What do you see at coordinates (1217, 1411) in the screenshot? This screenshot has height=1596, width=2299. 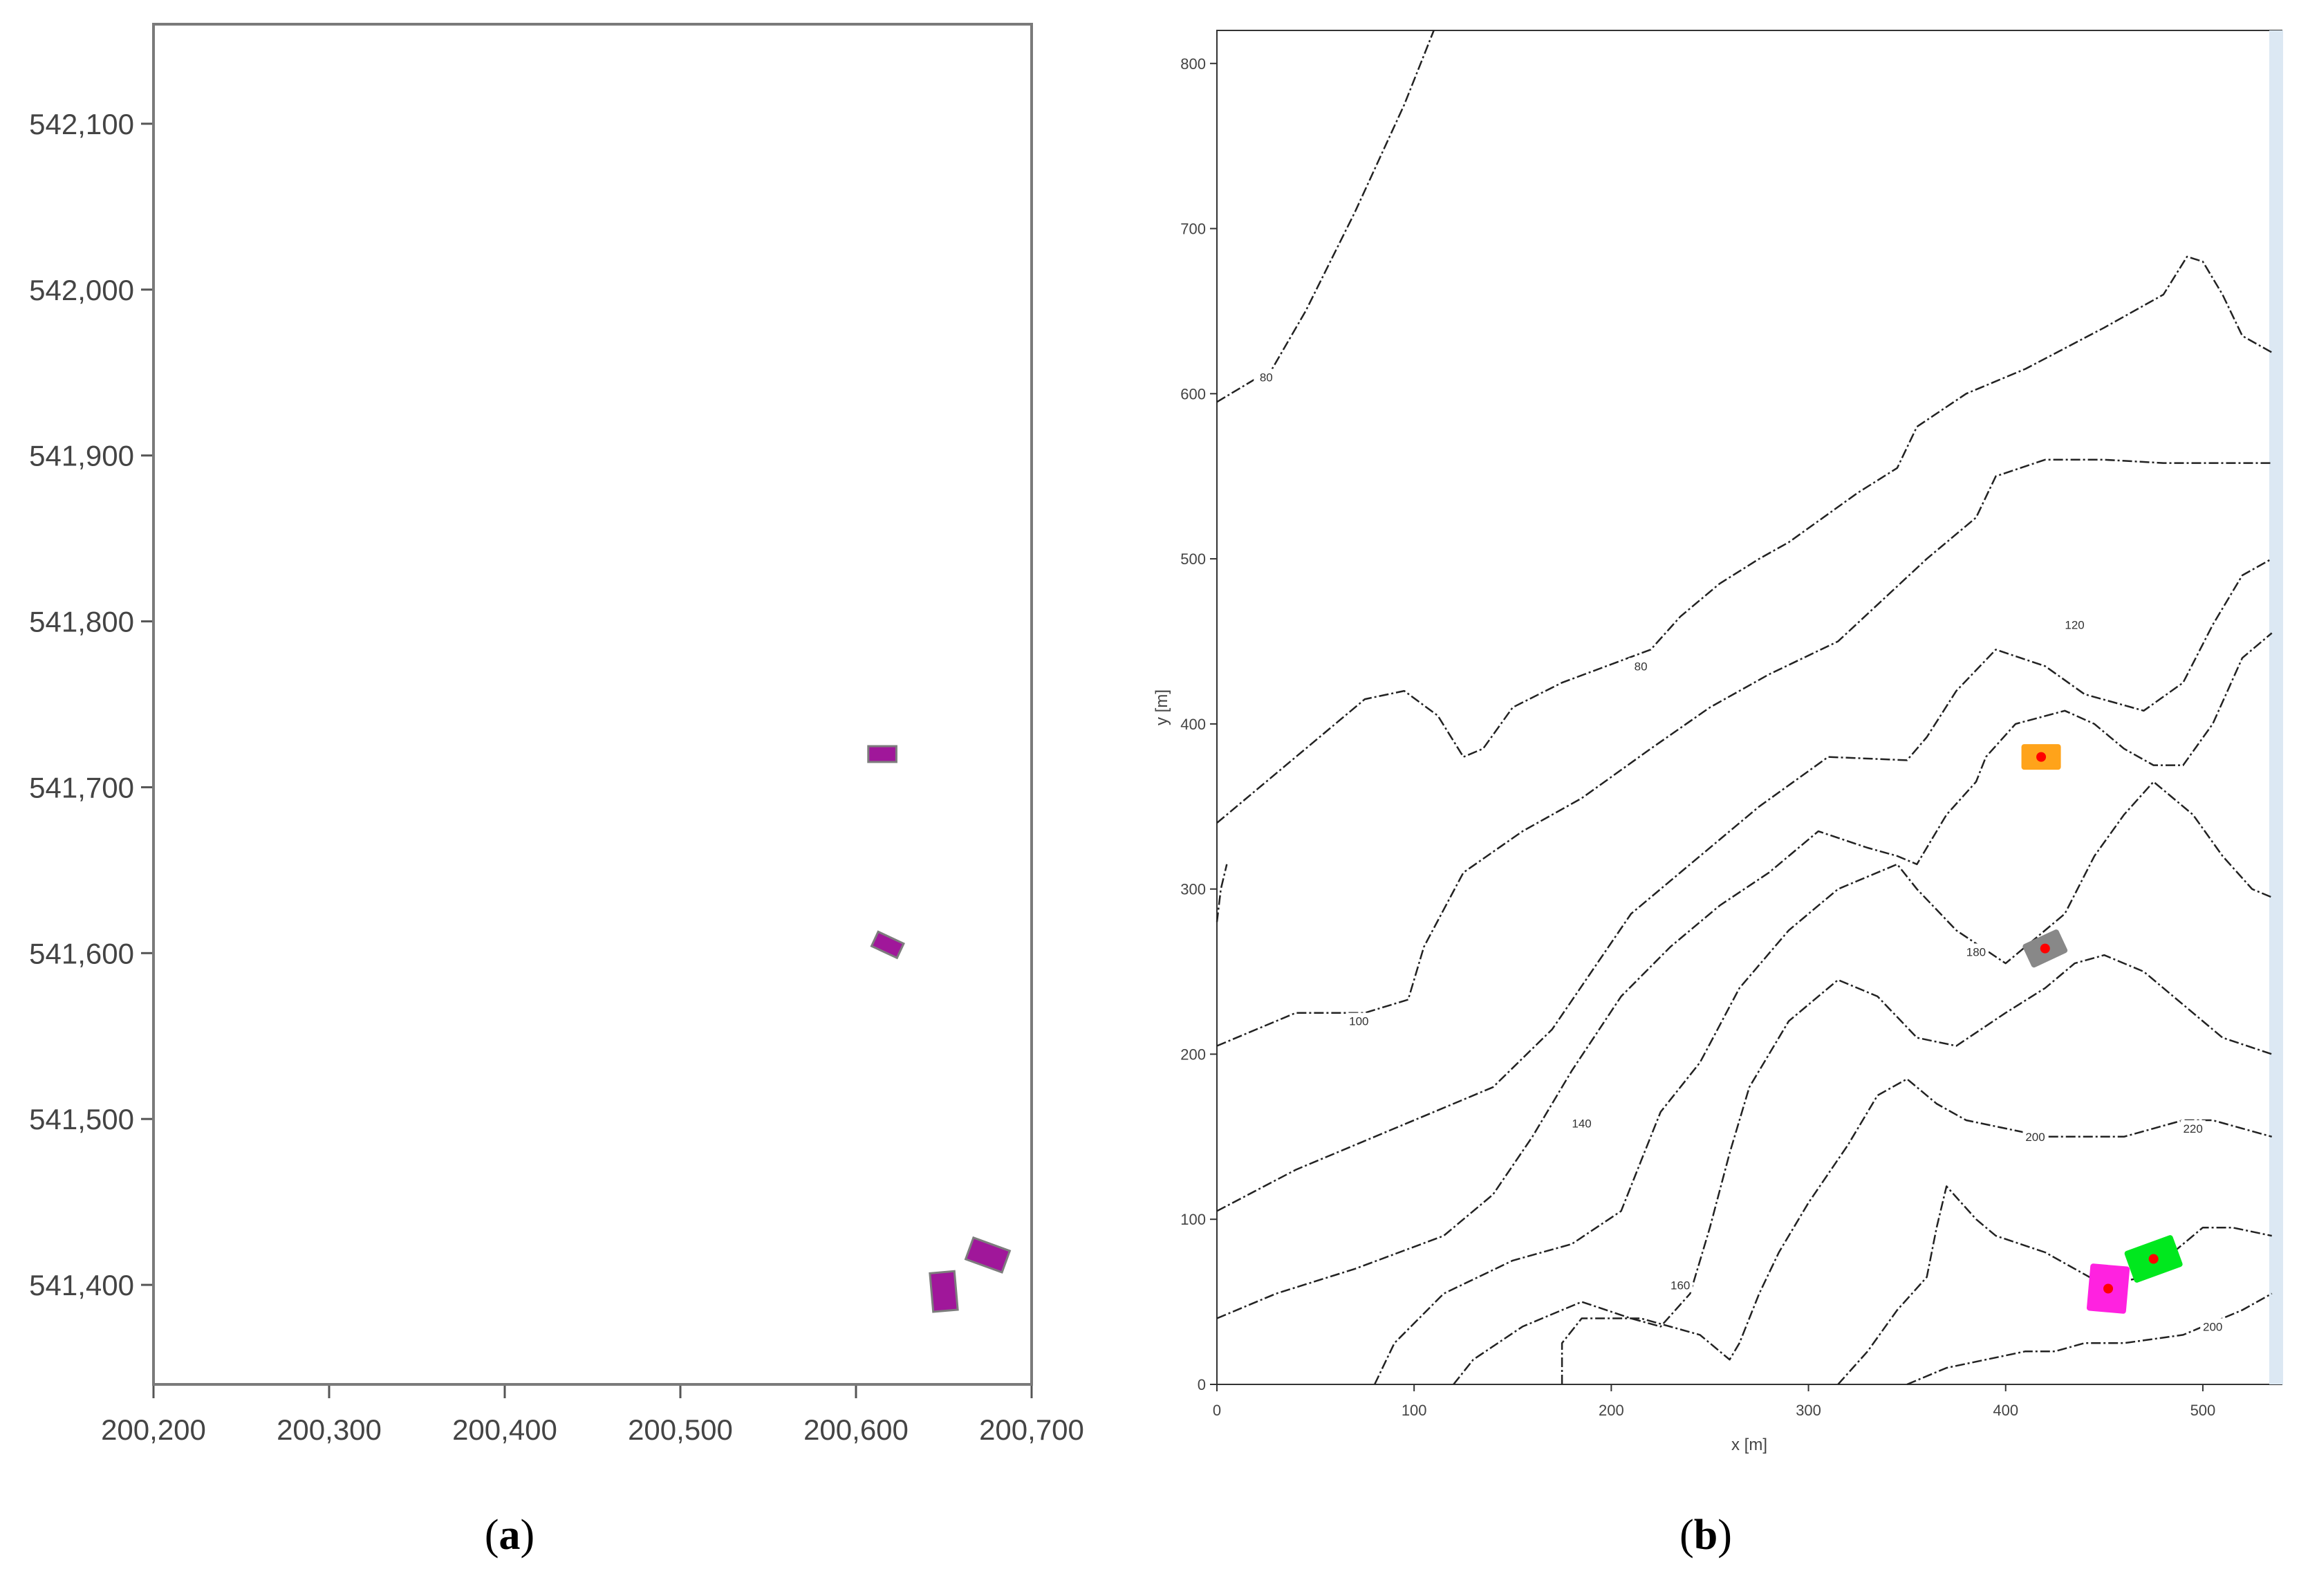 I see `x-tick-label-b: 0` at bounding box center [1217, 1411].